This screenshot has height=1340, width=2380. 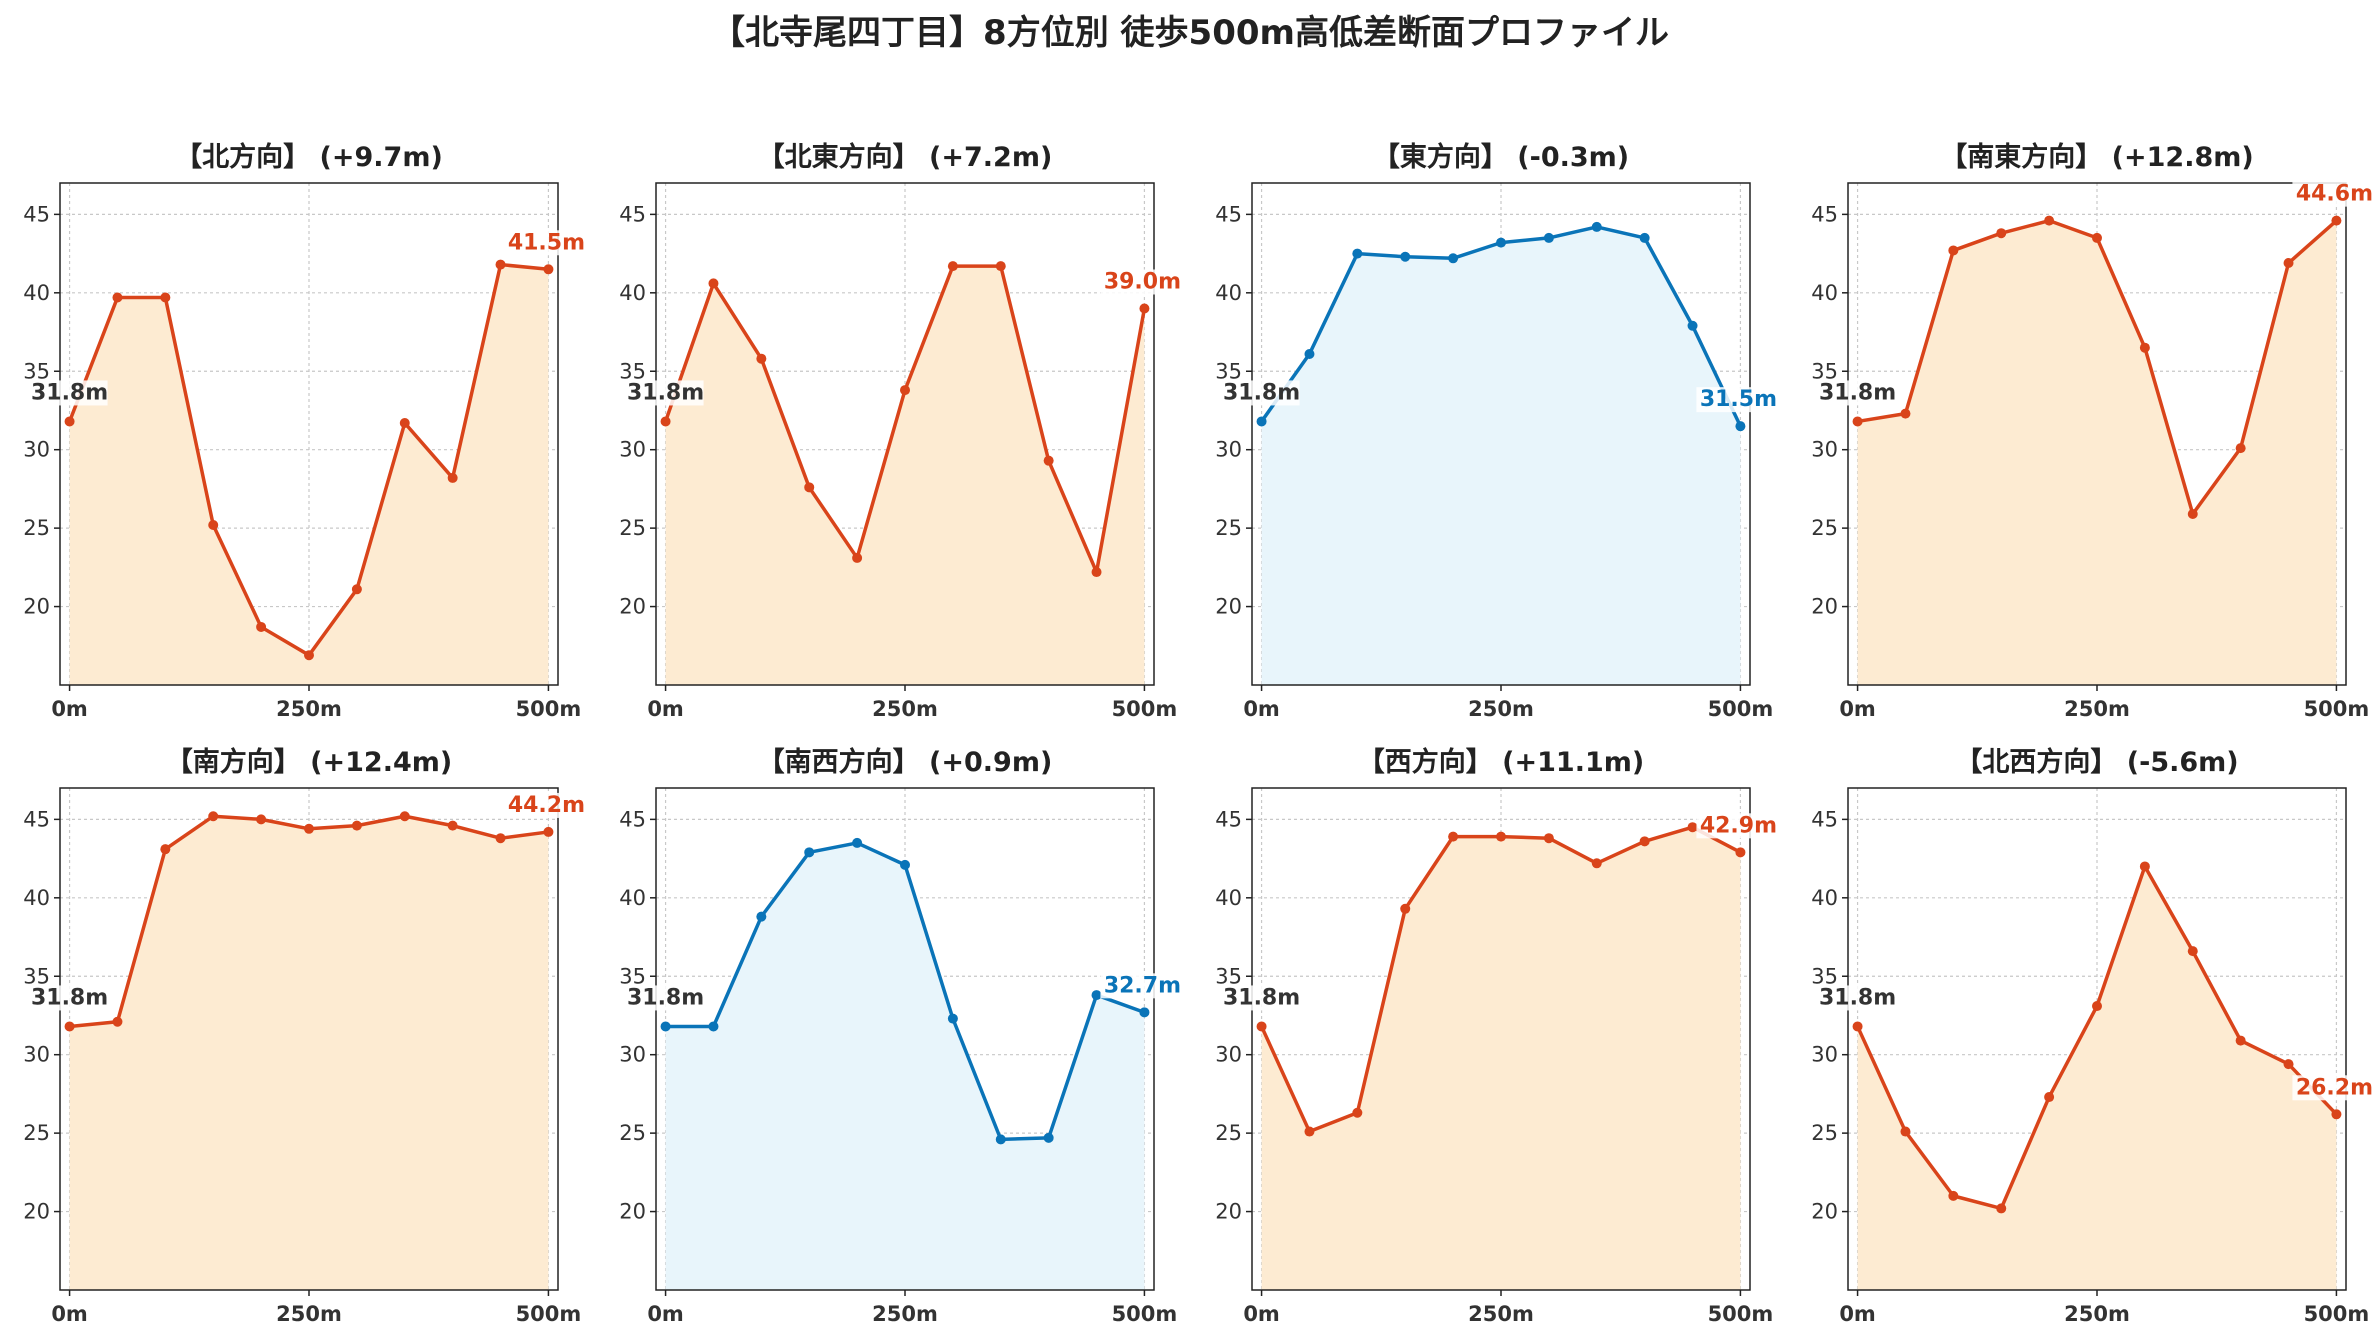 I want to click on figure-title: 【北寺尾四丁目】8方位別 徒歩500m高低差断面プロファイル, so click(x=1190, y=33).